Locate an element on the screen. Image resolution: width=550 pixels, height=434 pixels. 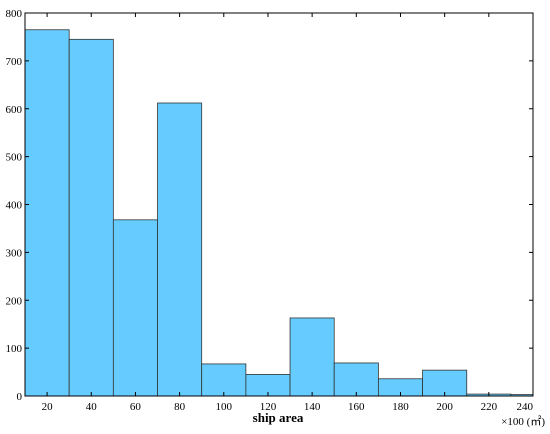
x-tick-label: 20 is located at coordinates (48, 407).